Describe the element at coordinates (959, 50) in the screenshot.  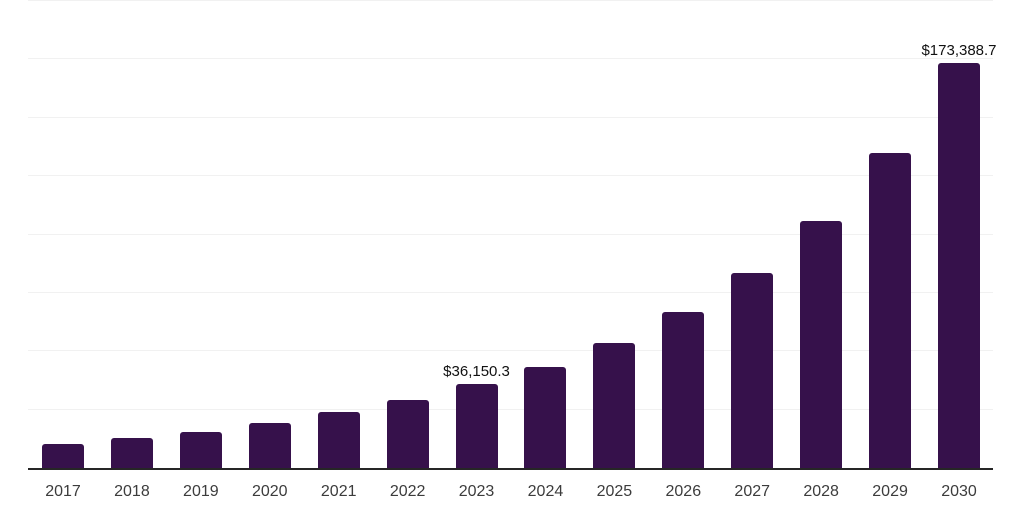
I see `bar-value-label: $173,388.7` at that location.